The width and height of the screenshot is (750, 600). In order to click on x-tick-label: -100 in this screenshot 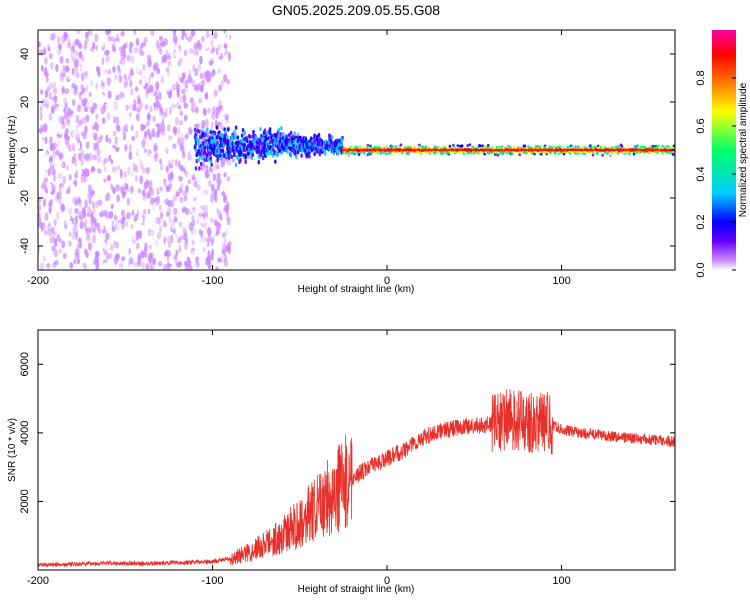, I will do `click(213, 281)`.